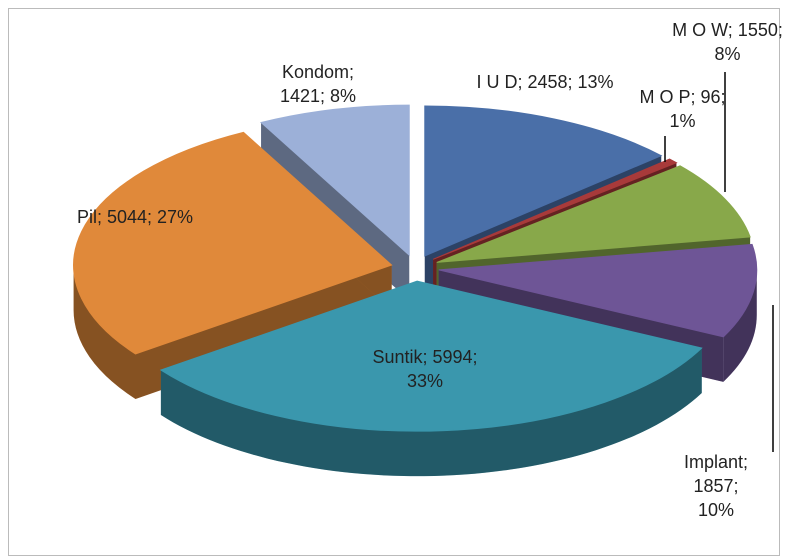 Image resolution: width=788 pixels, height=558 pixels. I want to click on data-label: Pil; 5044; 27%, so click(135, 217).